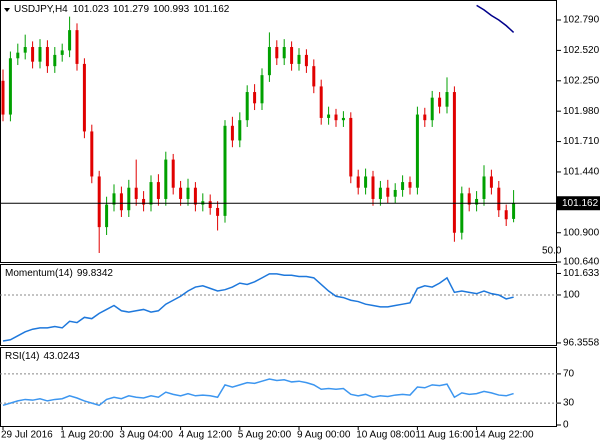  Describe the element at coordinates (324, 435) in the screenshot. I see `x-tick-label: 9 Aug 00:00` at that location.